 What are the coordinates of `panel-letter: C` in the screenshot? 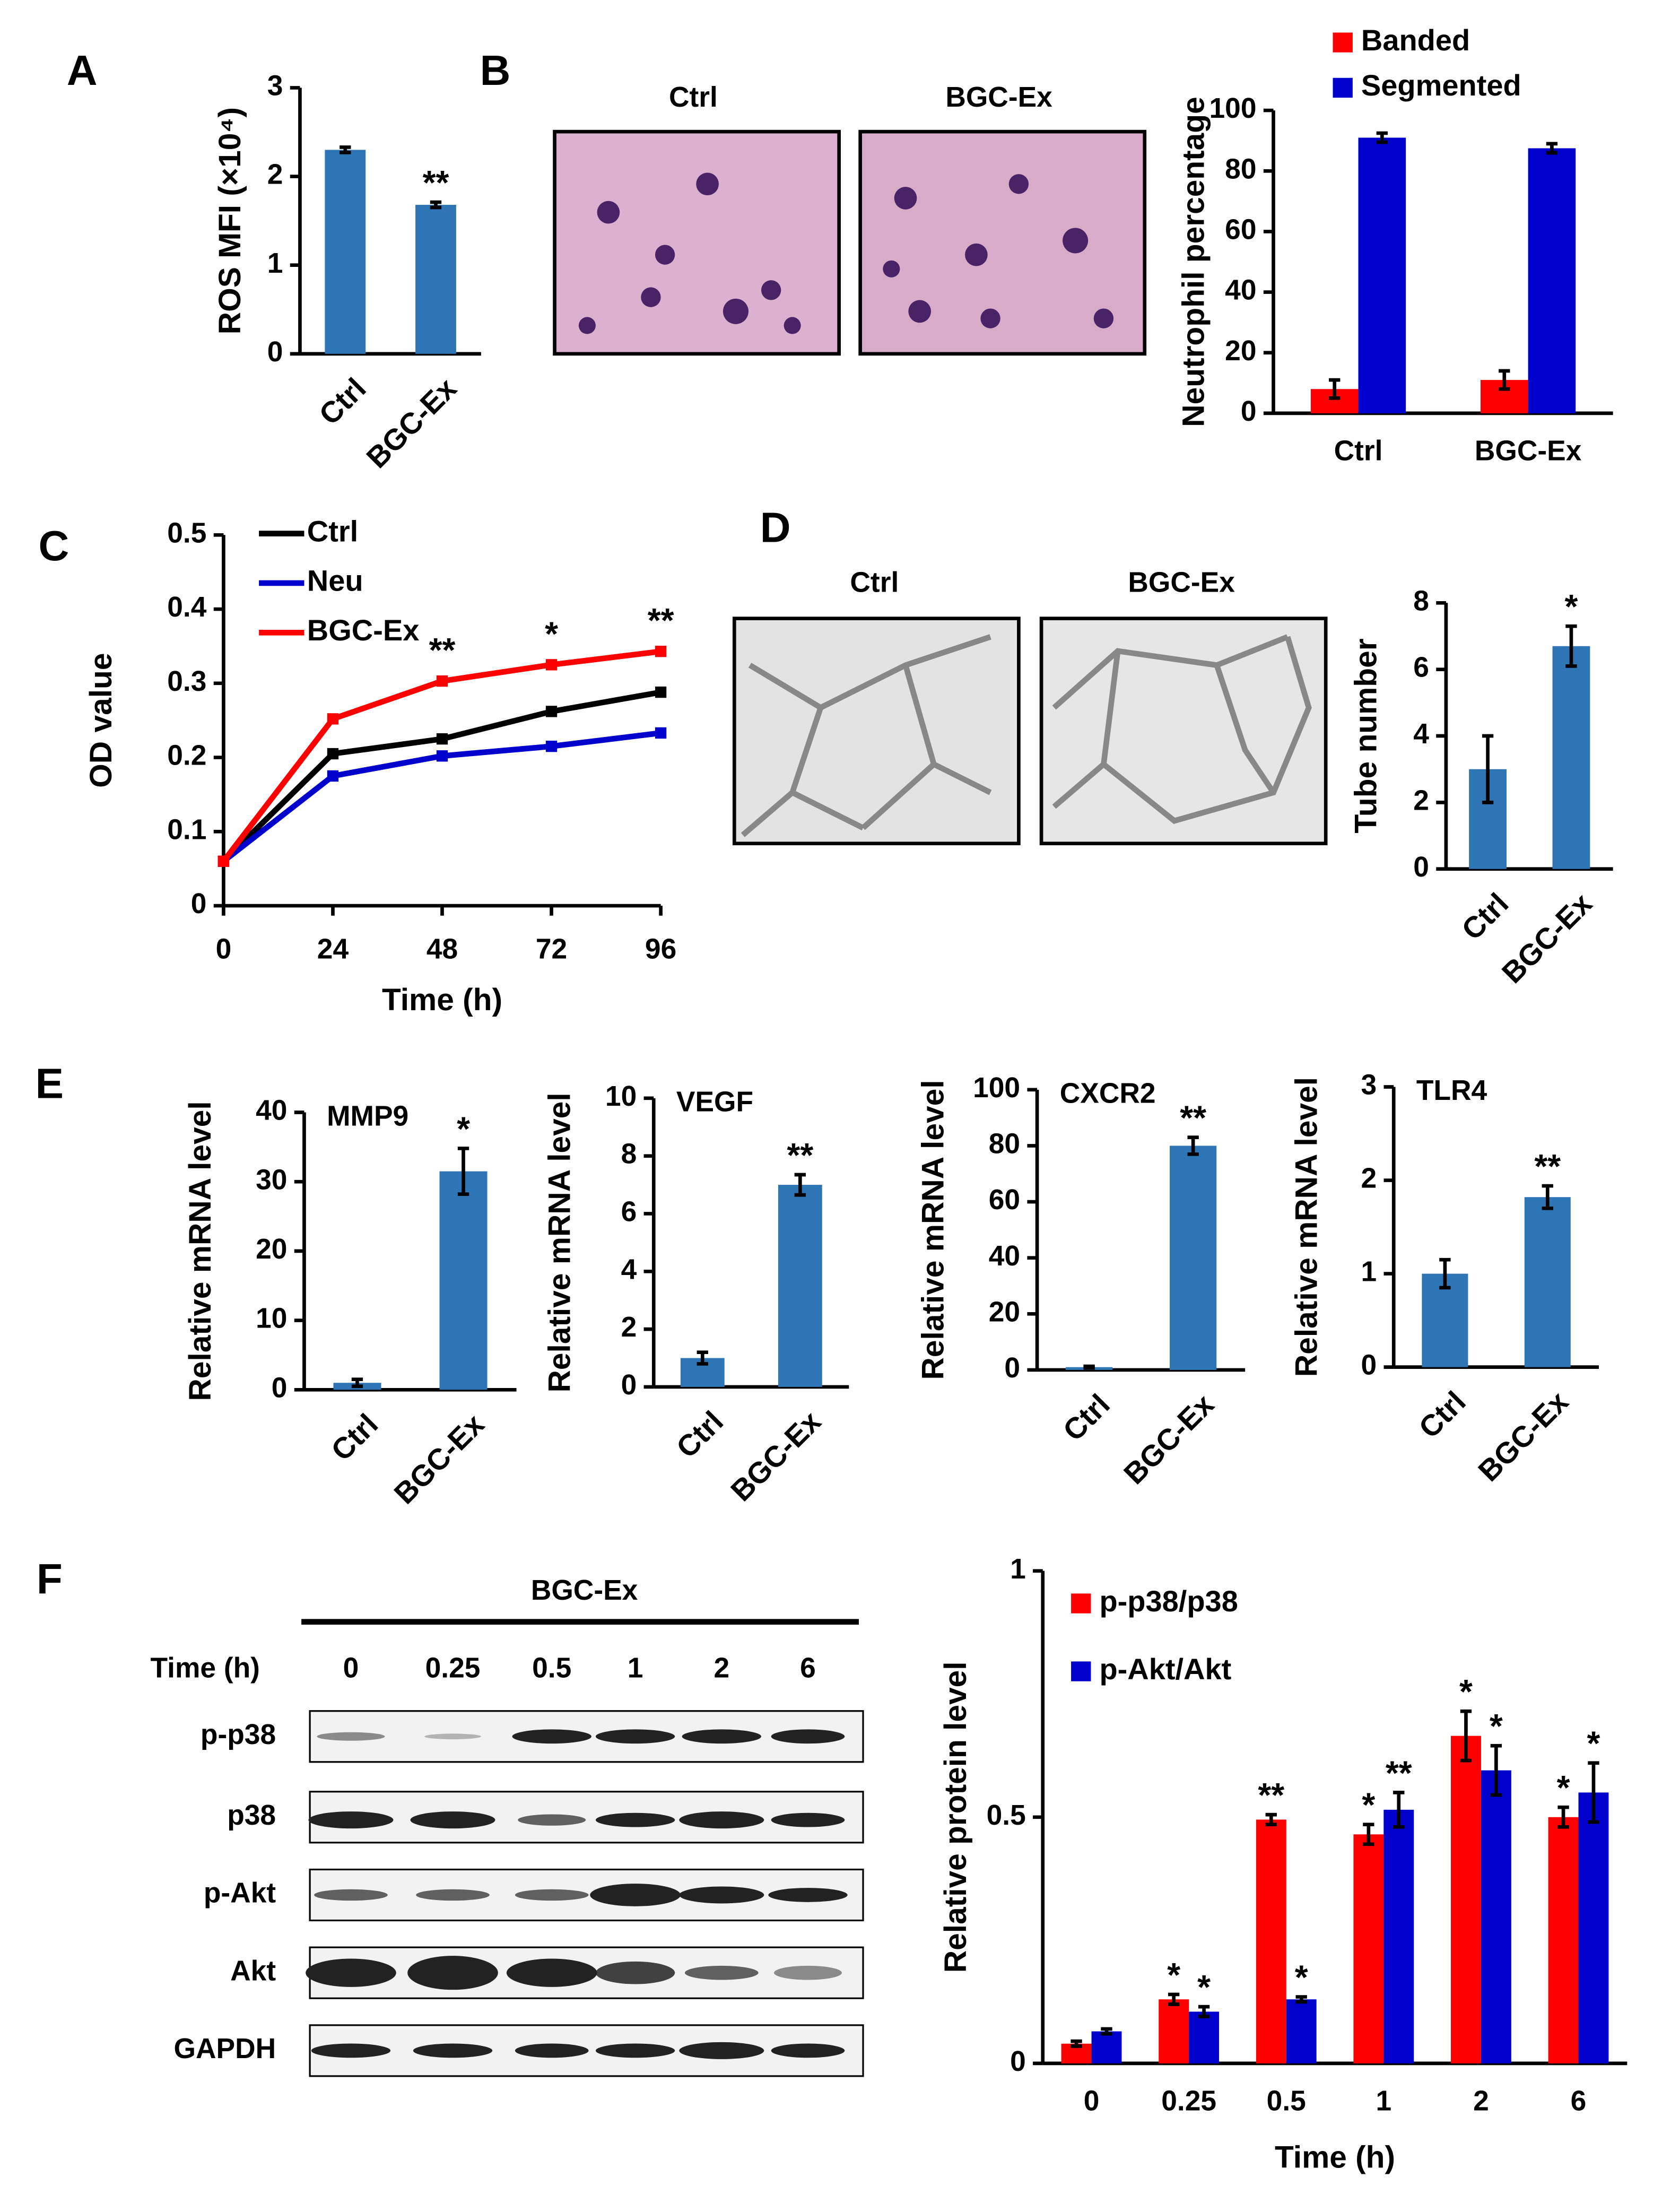 It's located at (53, 545).